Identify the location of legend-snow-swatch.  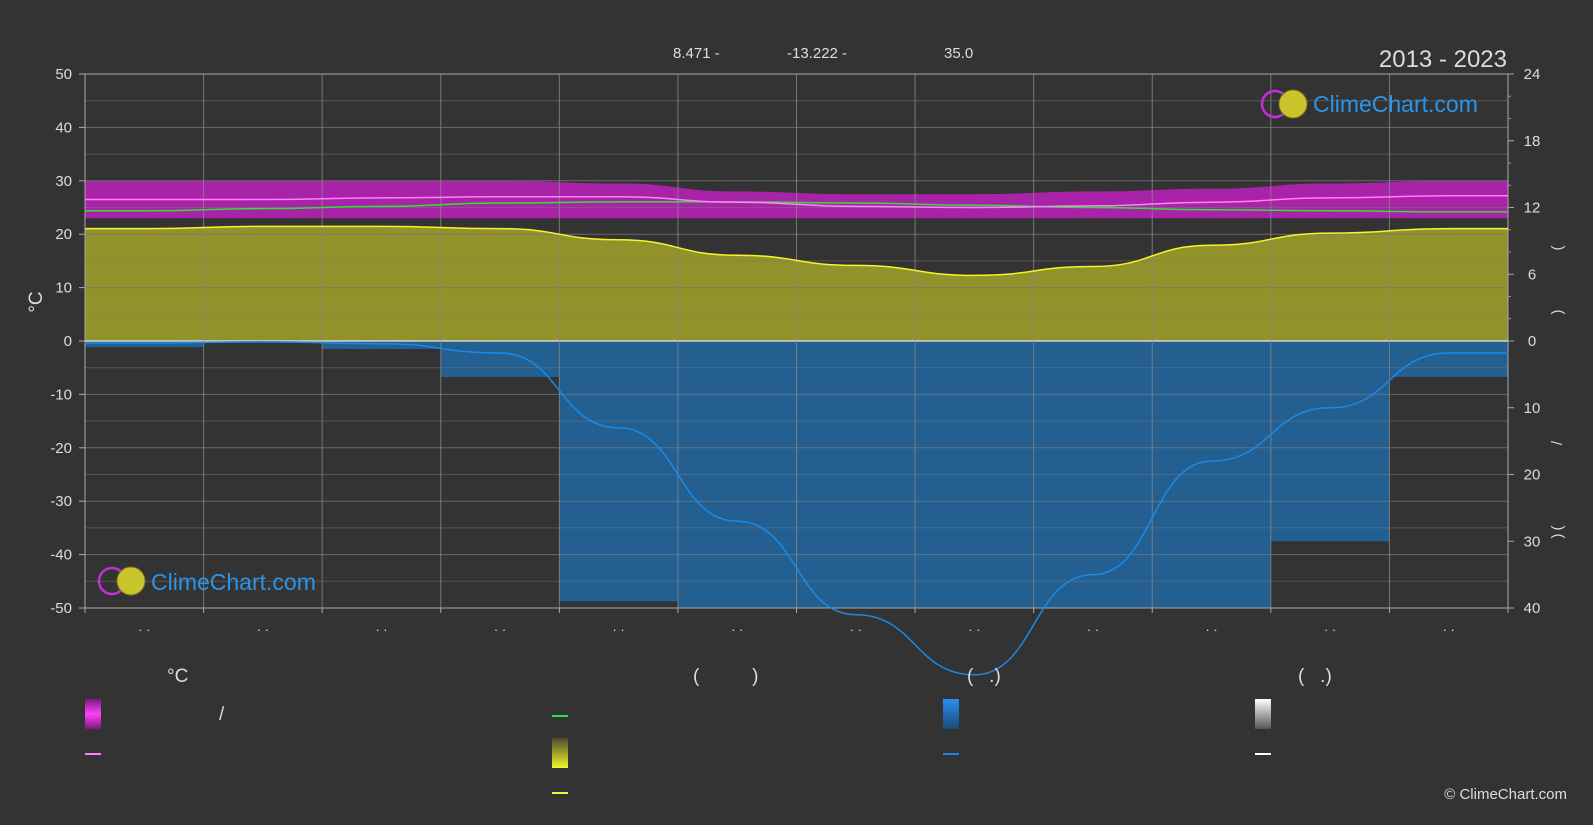
(1263, 714).